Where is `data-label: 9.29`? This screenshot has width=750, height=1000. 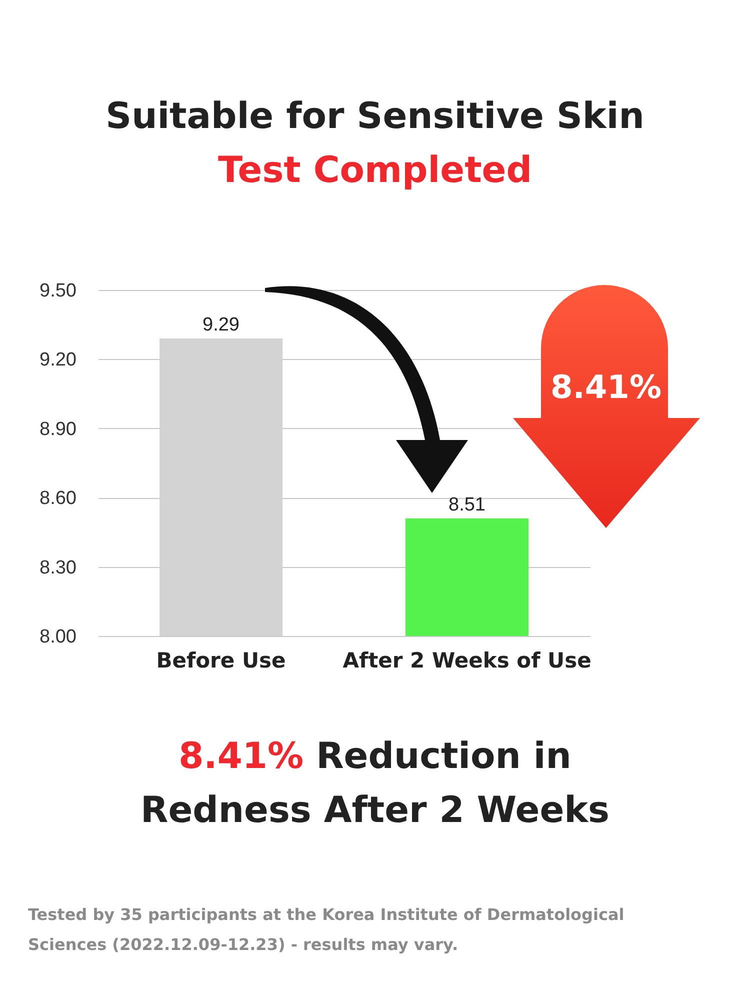
data-label: 9.29 is located at coordinates (221, 325).